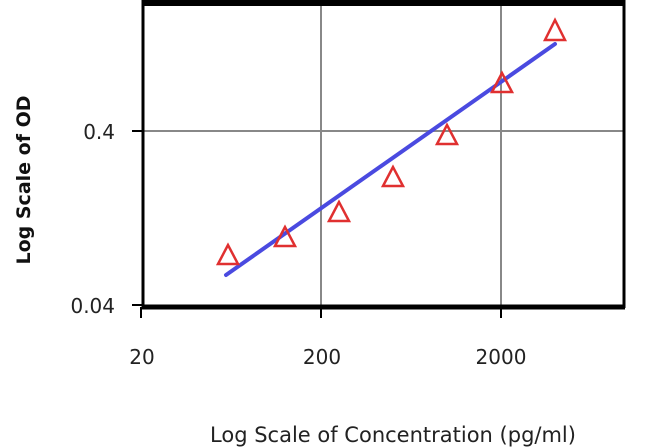 This screenshot has width=650, height=448. I want to click on x-tick-label: 200, so click(322, 357).